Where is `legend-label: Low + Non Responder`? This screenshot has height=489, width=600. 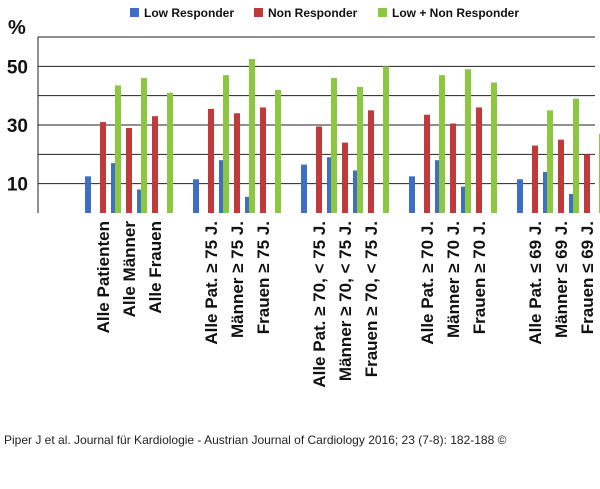 legend-label: Low + Non Responder is located at coordinates (455, 13).